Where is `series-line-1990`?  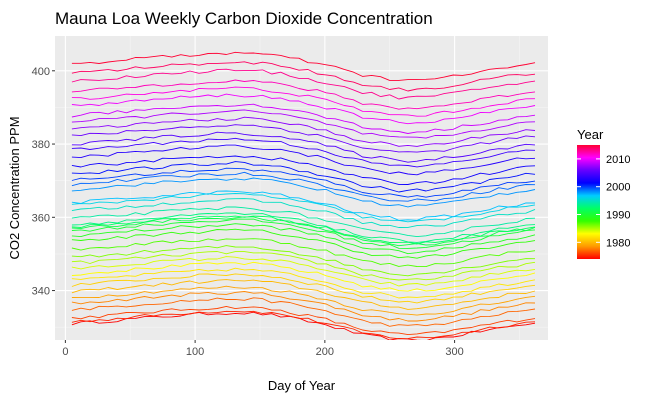
series-line-1990 is located at coordinates (303, 233).